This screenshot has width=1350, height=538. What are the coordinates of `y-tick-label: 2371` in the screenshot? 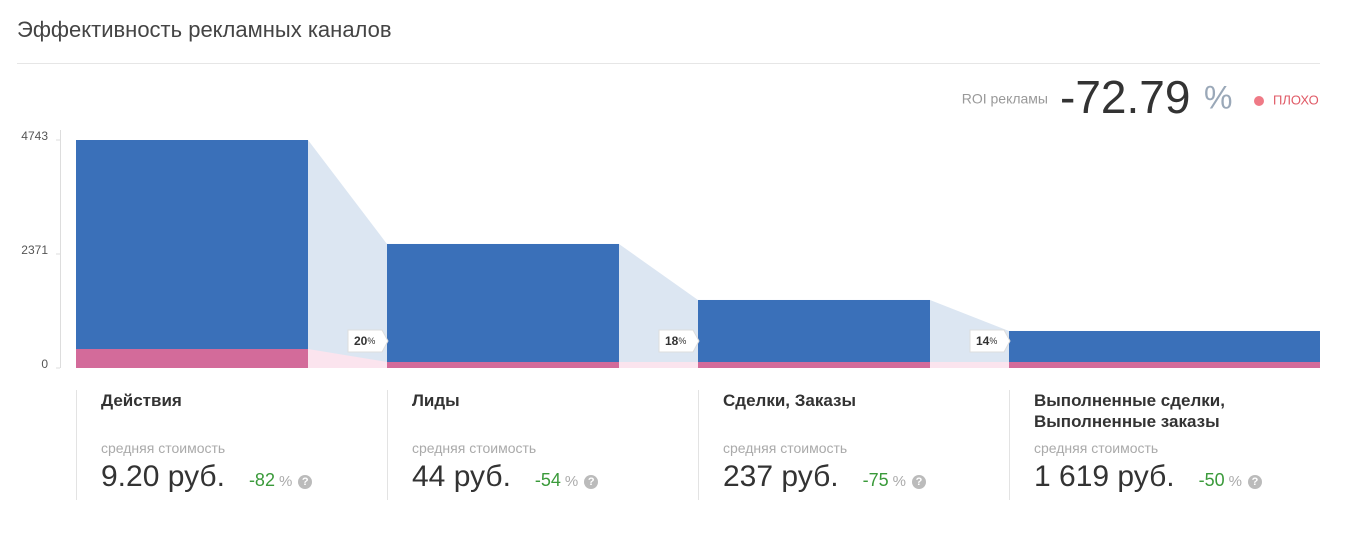 It's located at (34, 250).